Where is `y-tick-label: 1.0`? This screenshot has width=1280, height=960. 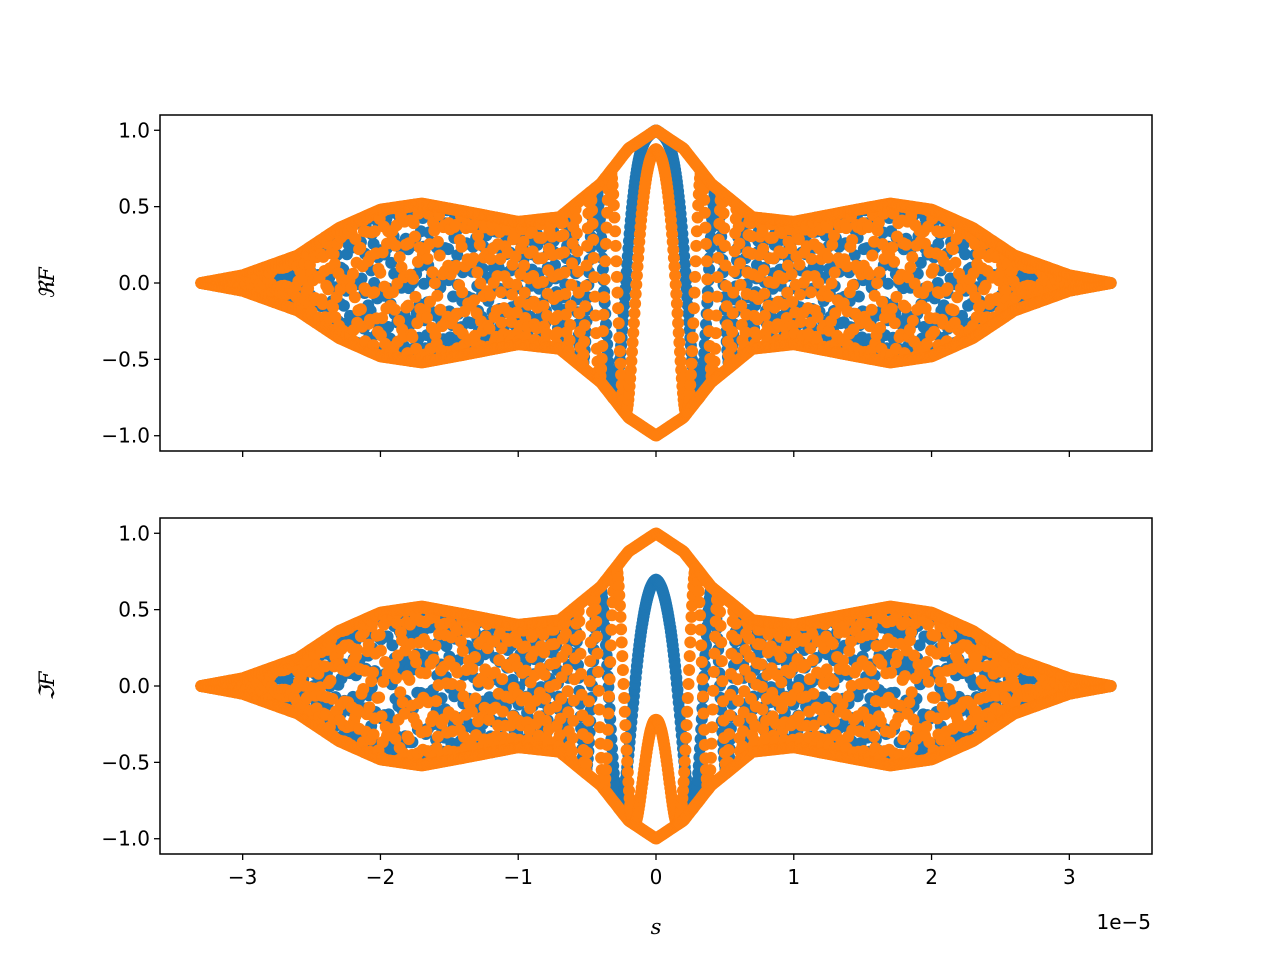 y-tick-label: 1.0 is located at coordinates (134, 130).